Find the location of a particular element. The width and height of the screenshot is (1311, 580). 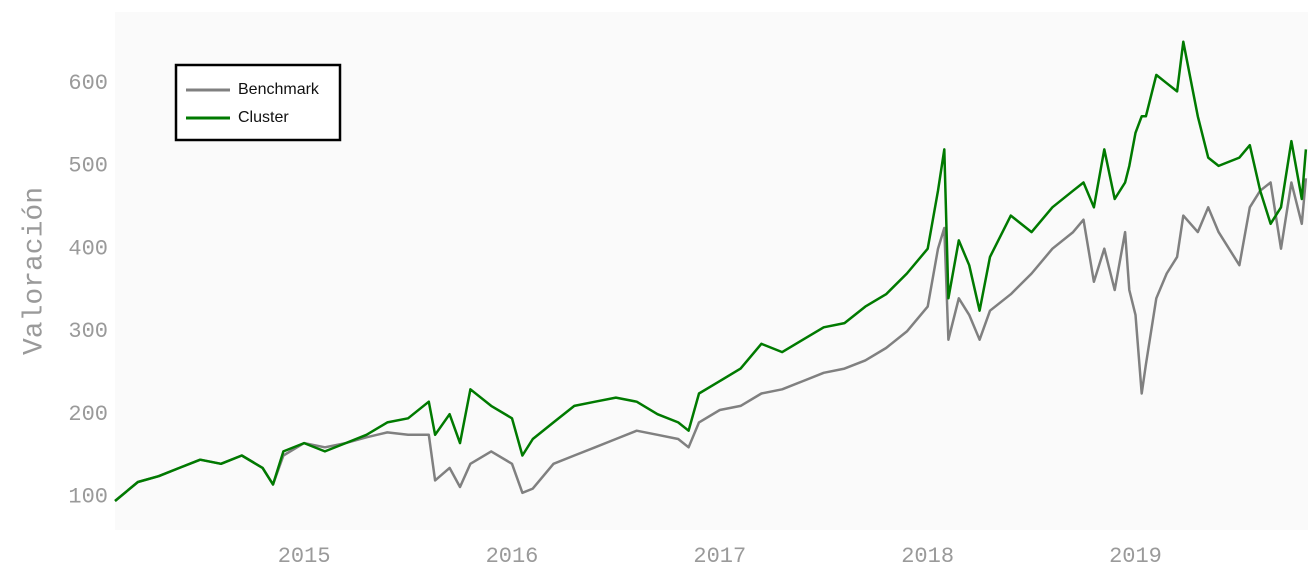

y-tick-label: 300 is located at coordinates (88, 331).